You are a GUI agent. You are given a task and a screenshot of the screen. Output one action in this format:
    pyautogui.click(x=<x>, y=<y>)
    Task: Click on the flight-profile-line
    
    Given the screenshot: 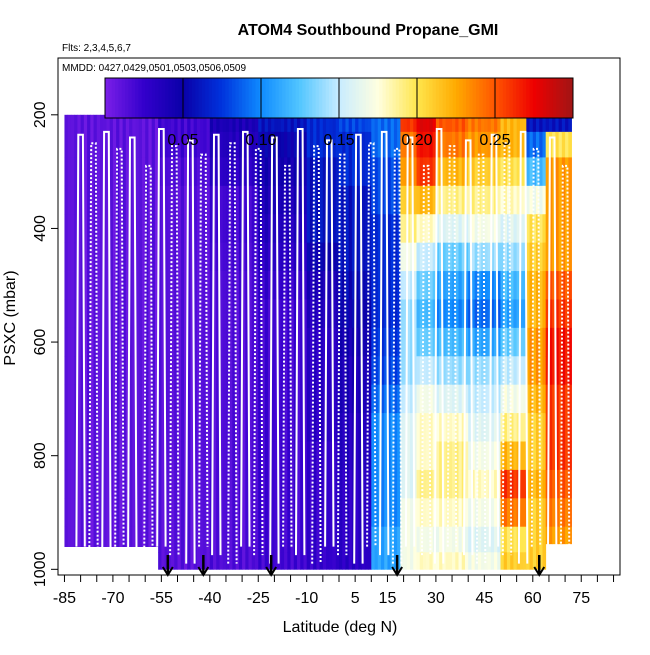 What is the action you would take?
    pyautogui.click(x=216, y=344)
    